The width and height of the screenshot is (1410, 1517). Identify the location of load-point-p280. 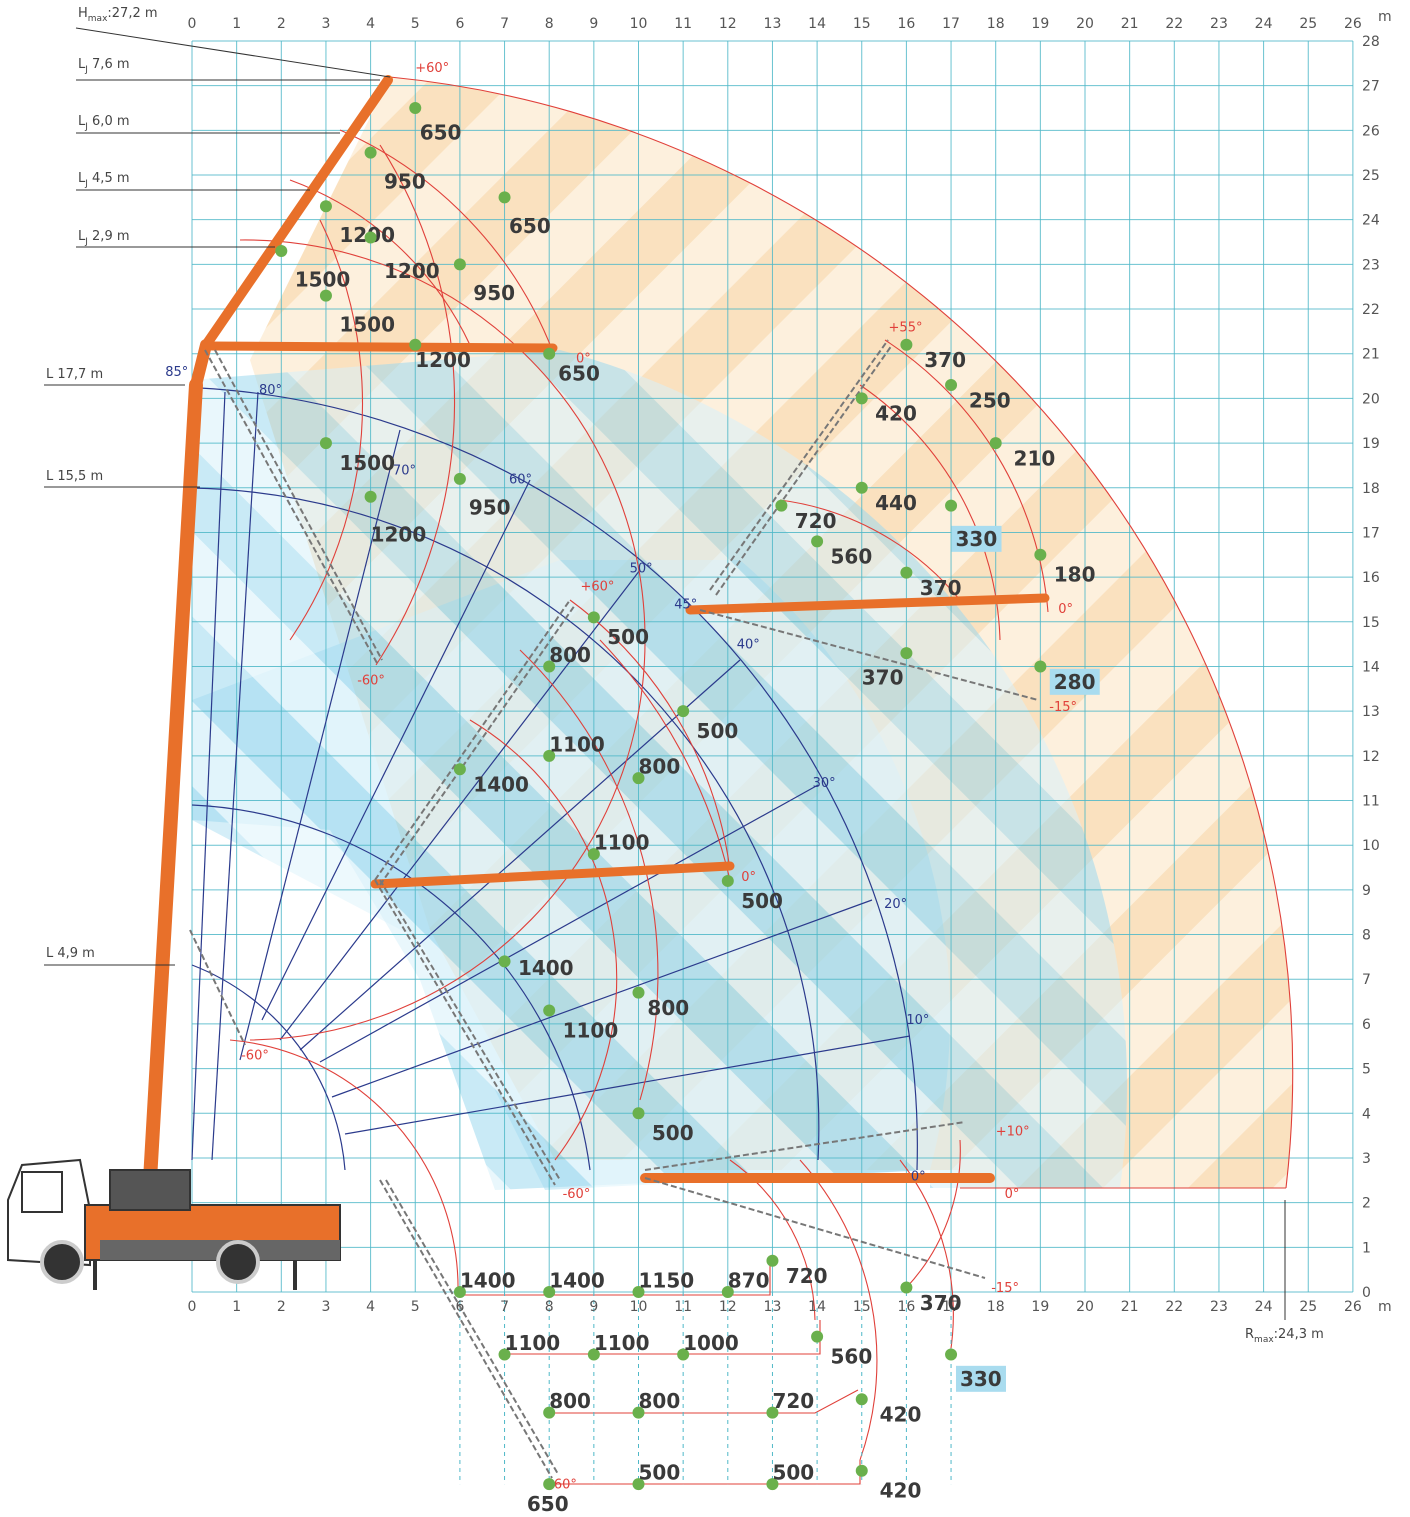
(1040, 666).